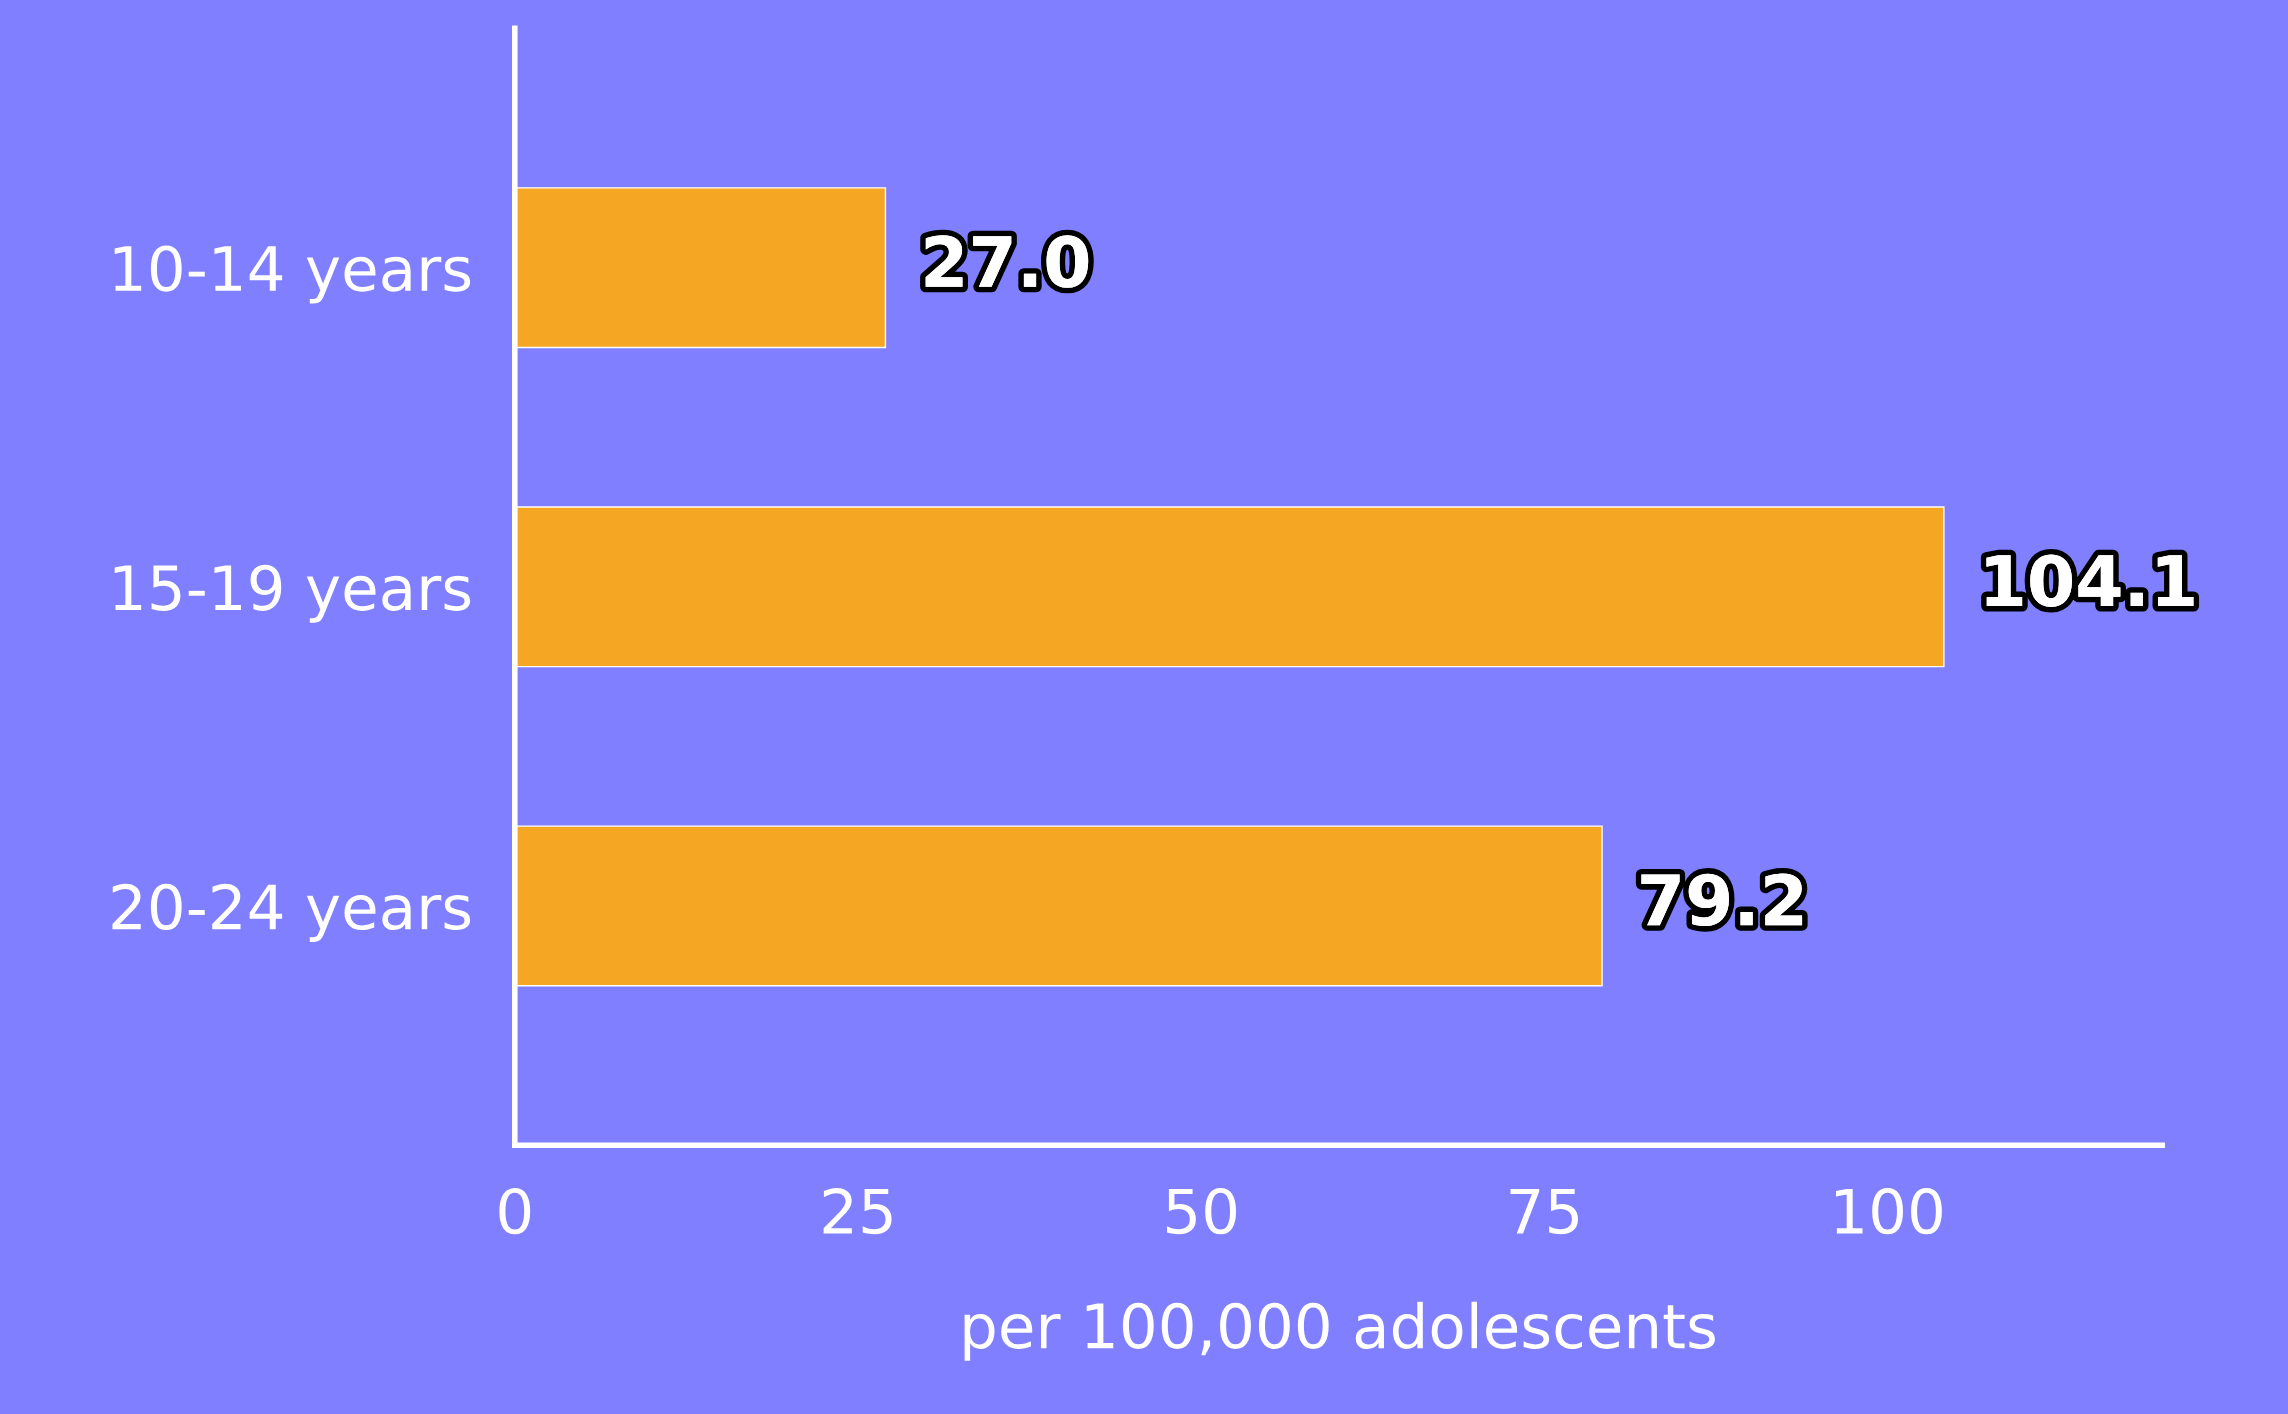 The image size is (2288, 1414). What do you see at coordinates (292, 274) in the screenshot?
I see `y-tick-label: 10-14 years` at bounding box center [292, 274].